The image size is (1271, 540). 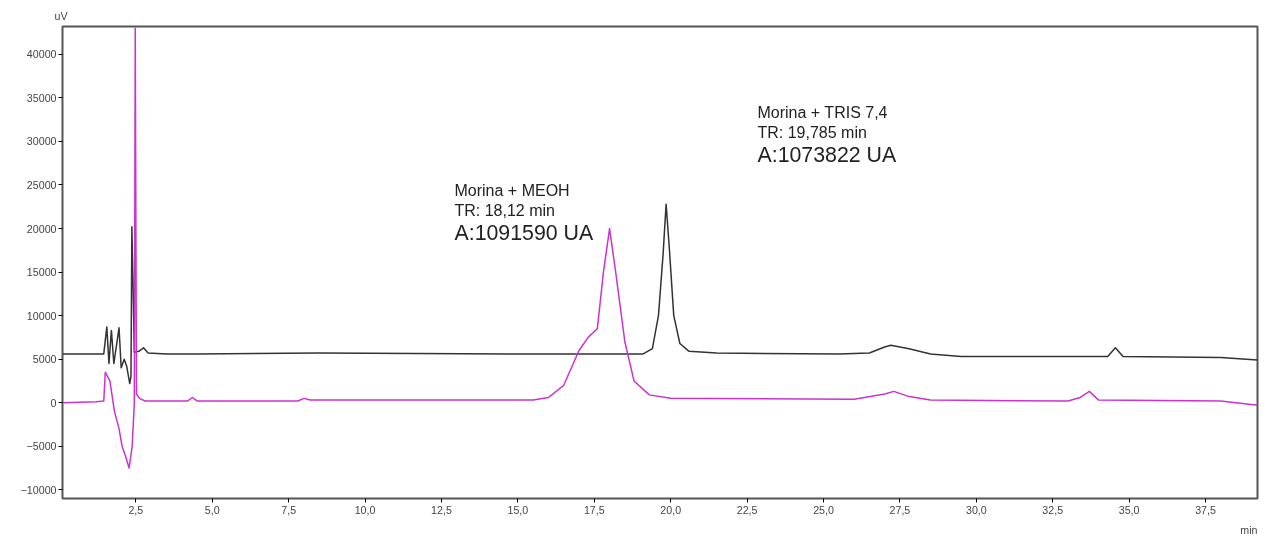 What do you see at coordinates (512, 190) in the screenshot?
I see `annotation: Morina + MEOH` at bounding box center [512, 190].